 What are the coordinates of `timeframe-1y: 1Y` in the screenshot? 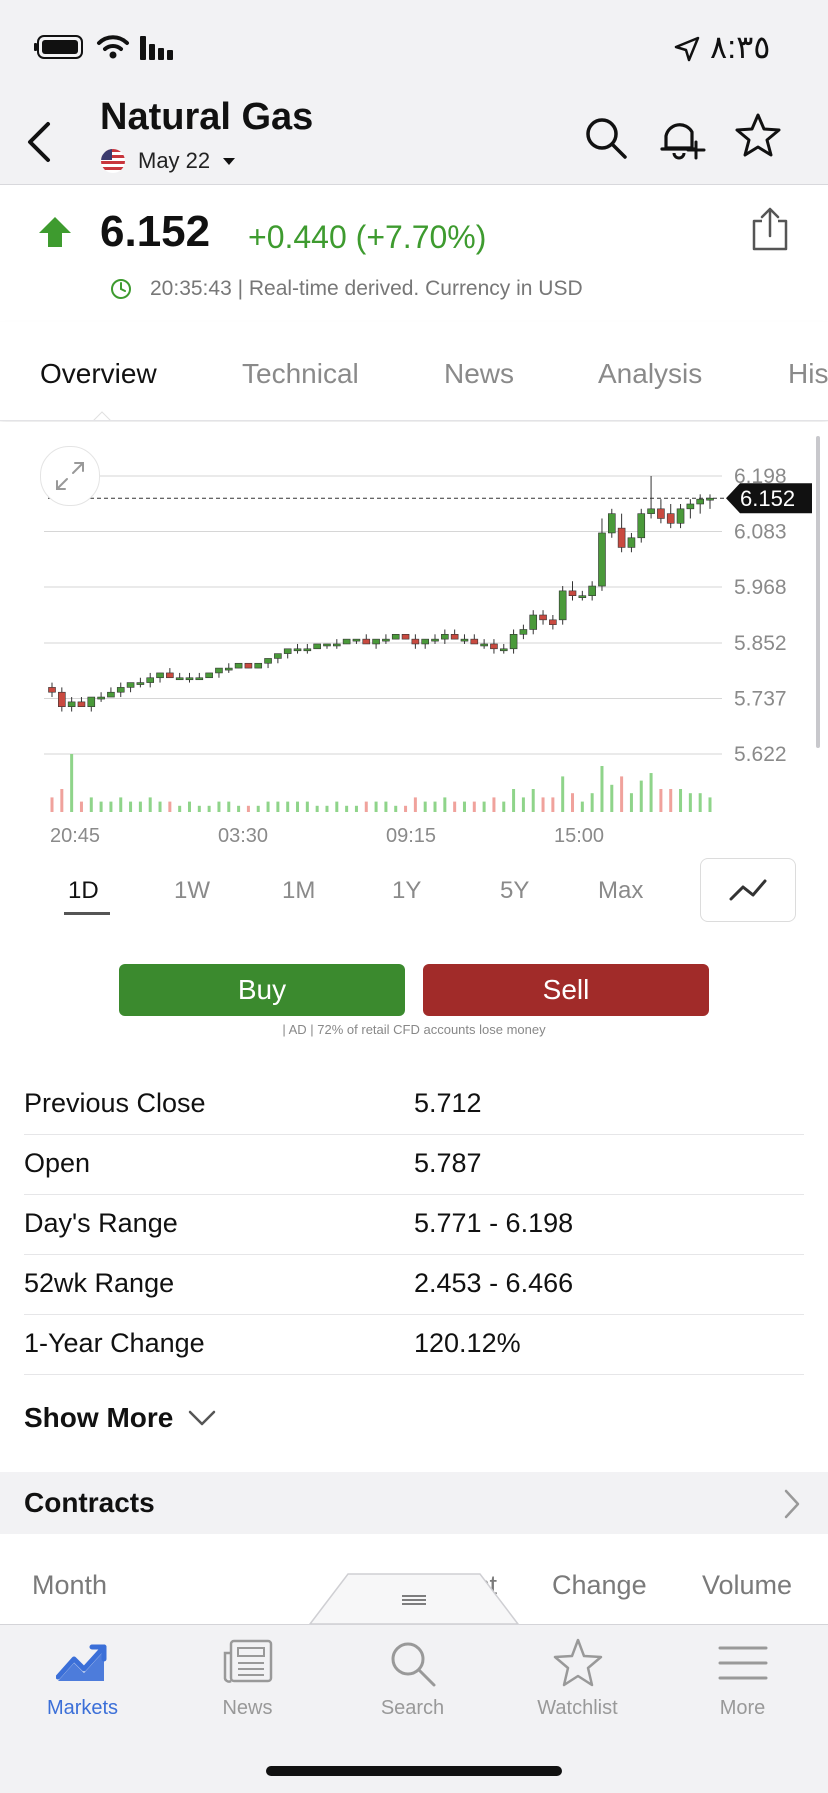 It's located at (407, 890).